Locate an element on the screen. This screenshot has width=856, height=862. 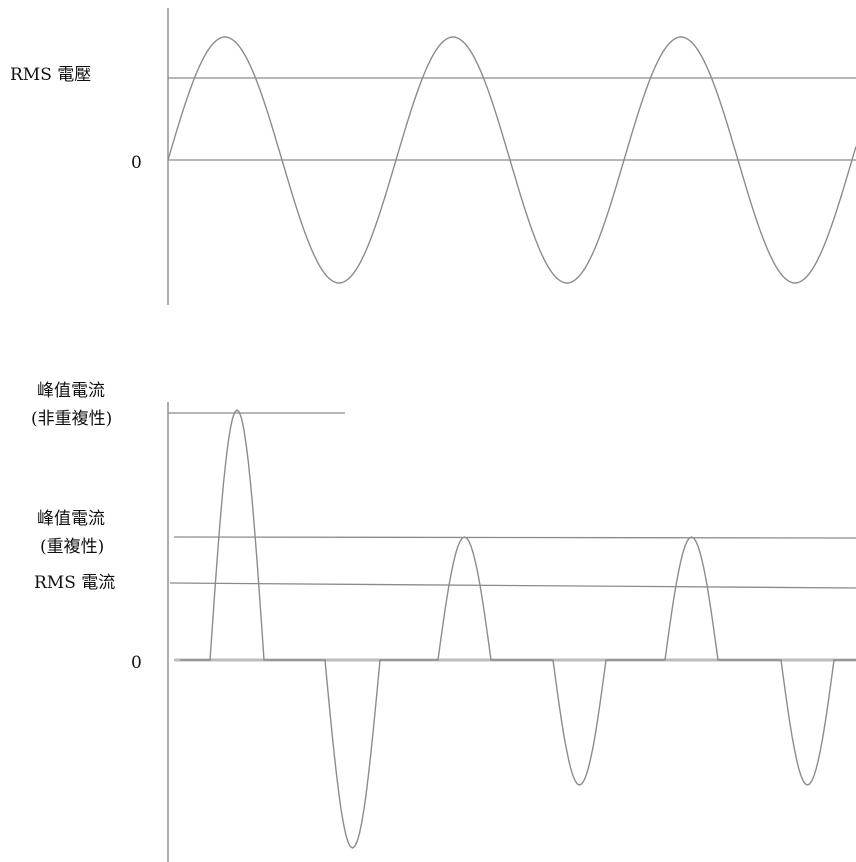
peak-current-repetitive-label-line2: (重複性) is located at coordinates (72, 547).